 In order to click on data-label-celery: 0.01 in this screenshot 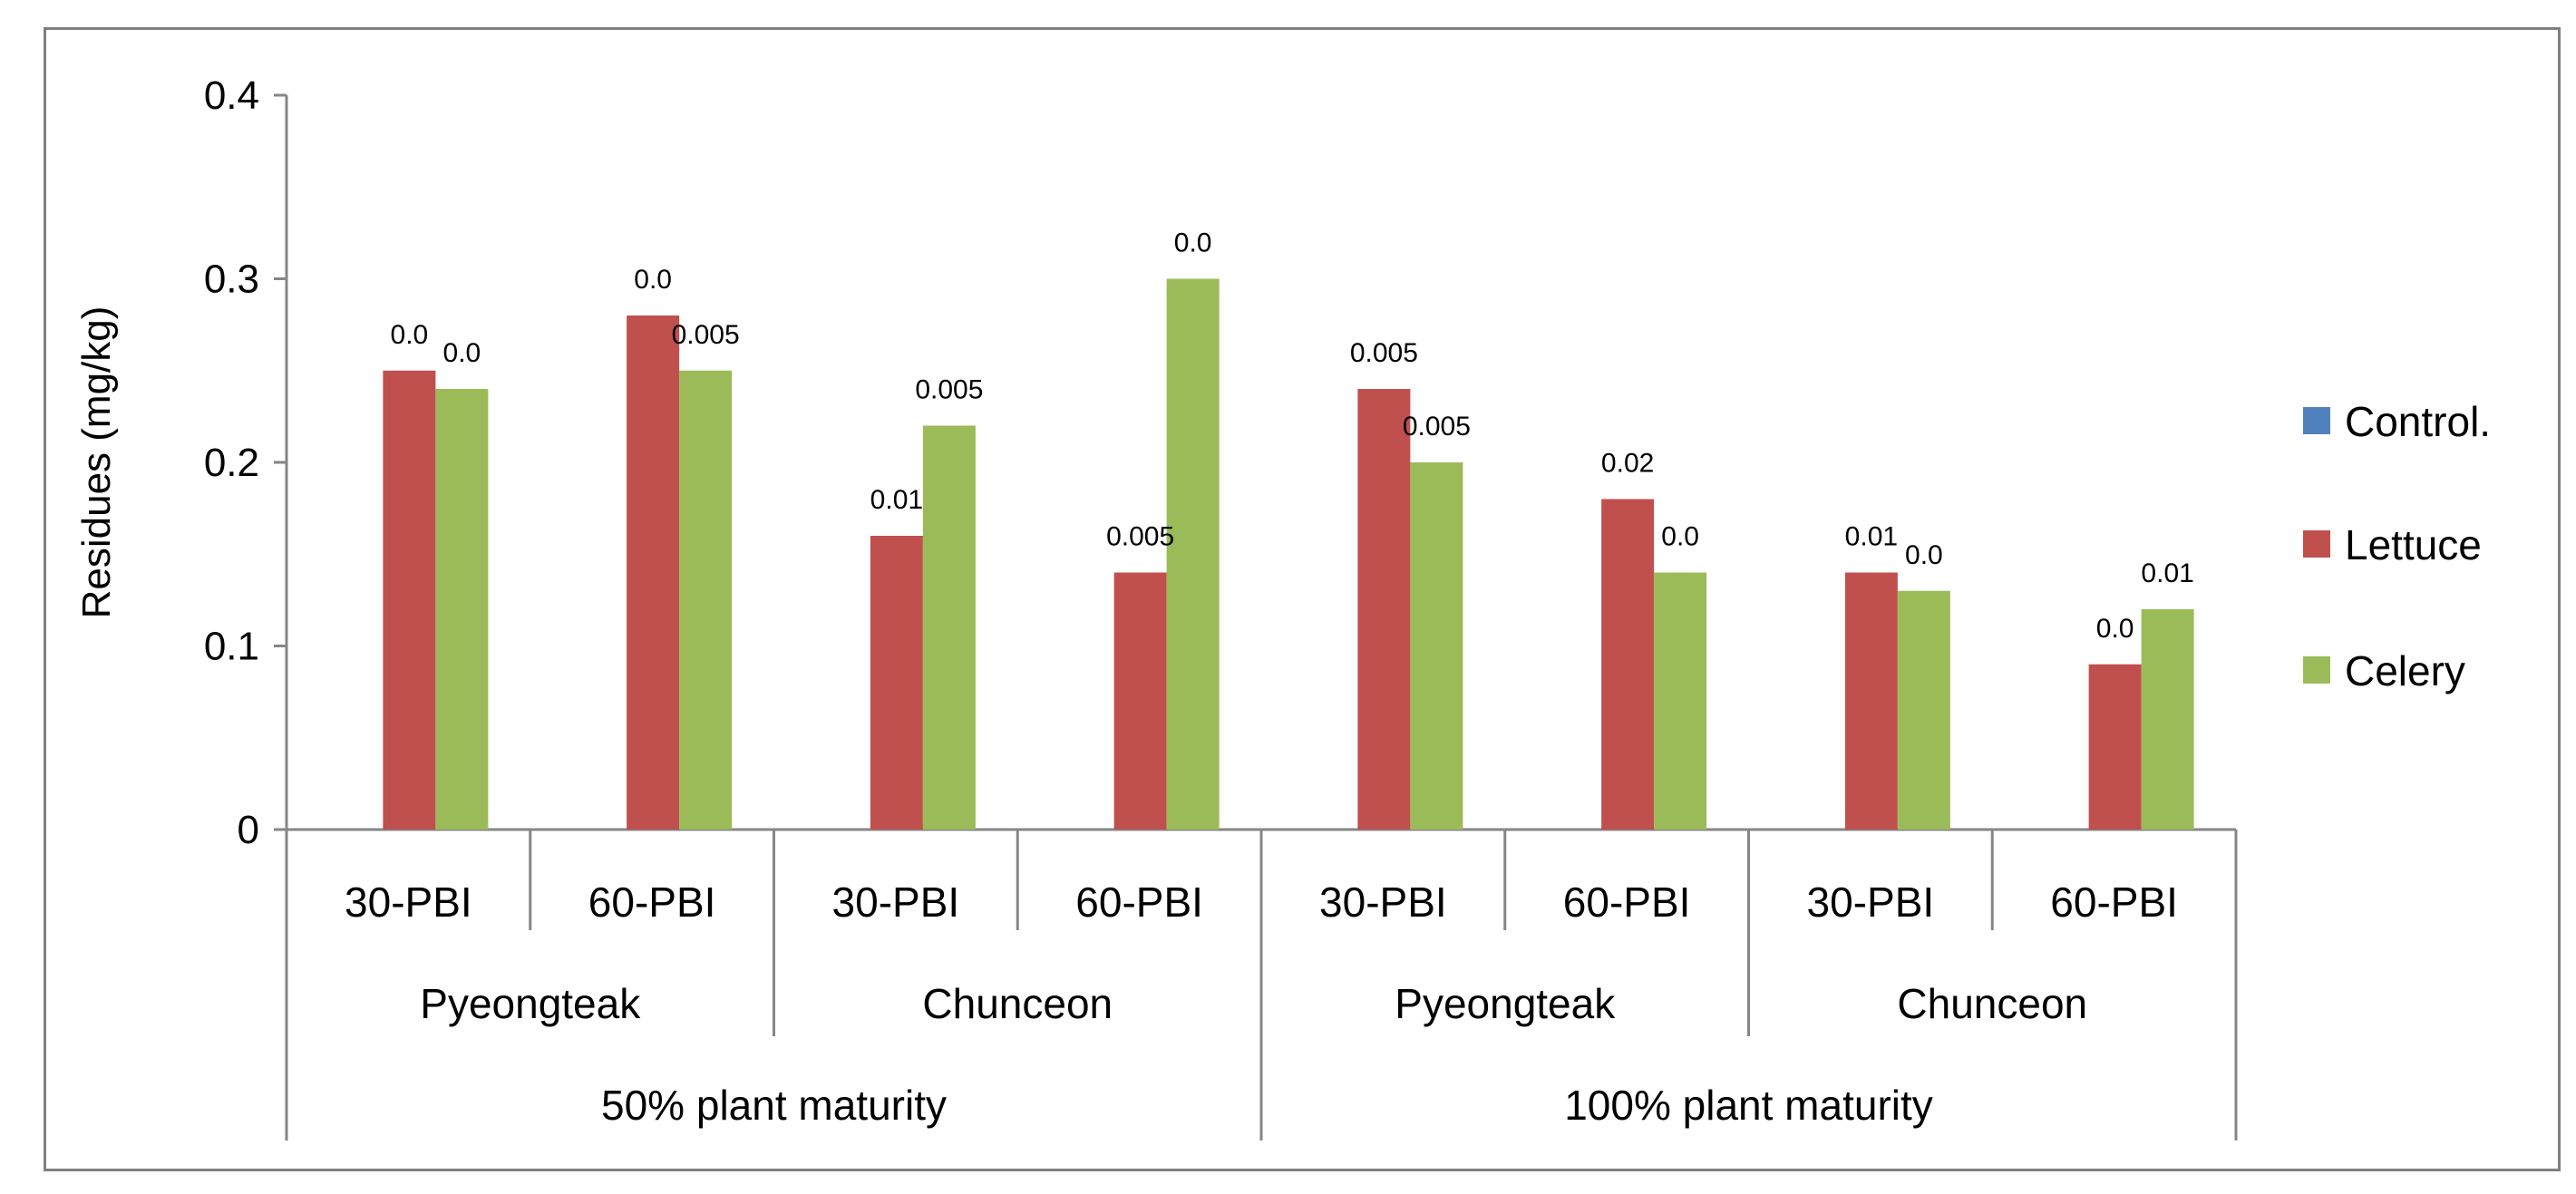, I will do `click(2167, 573)`.